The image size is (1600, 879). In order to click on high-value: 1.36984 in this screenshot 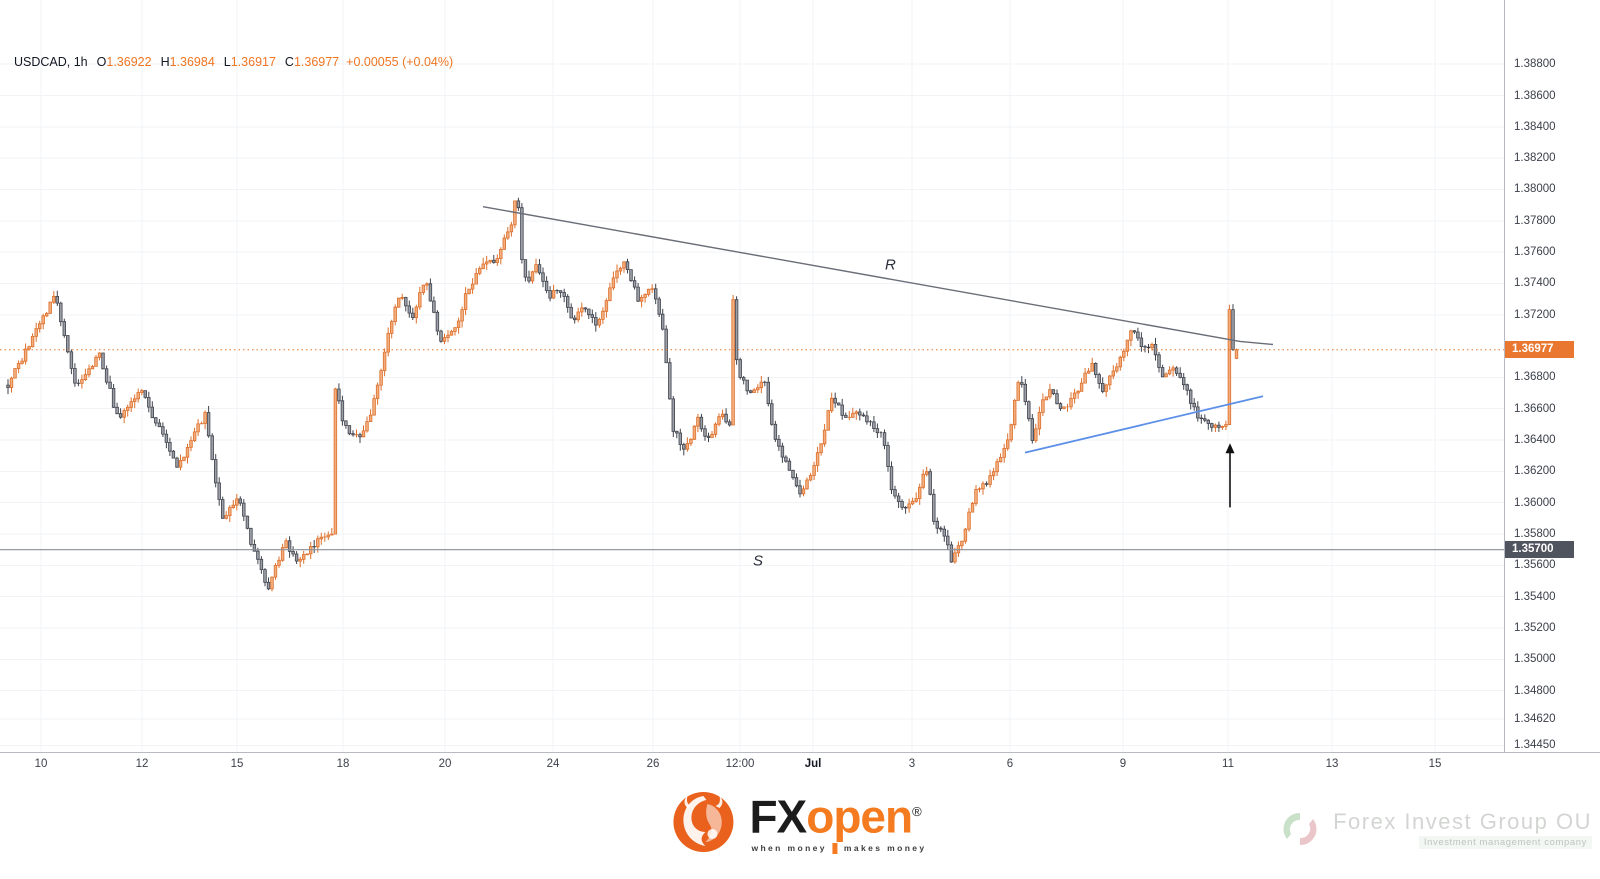, I will do `click(192, 62)`.